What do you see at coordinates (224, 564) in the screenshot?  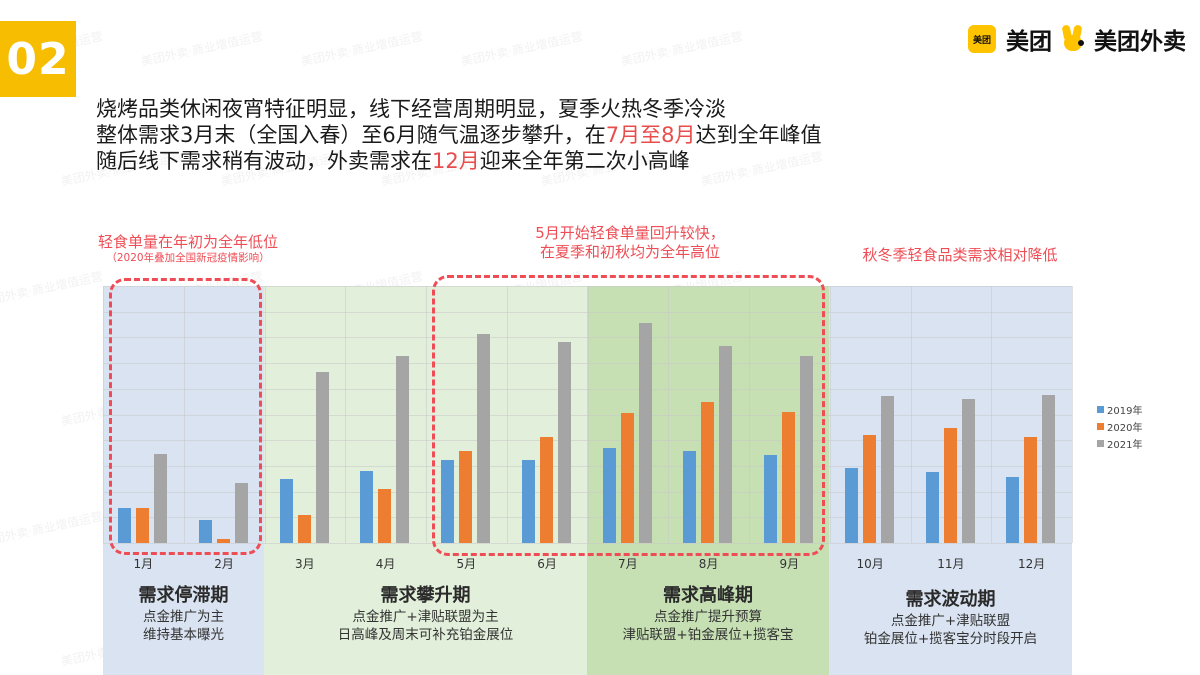 I see `month-label: 2月` at bounding box center [224, 564].